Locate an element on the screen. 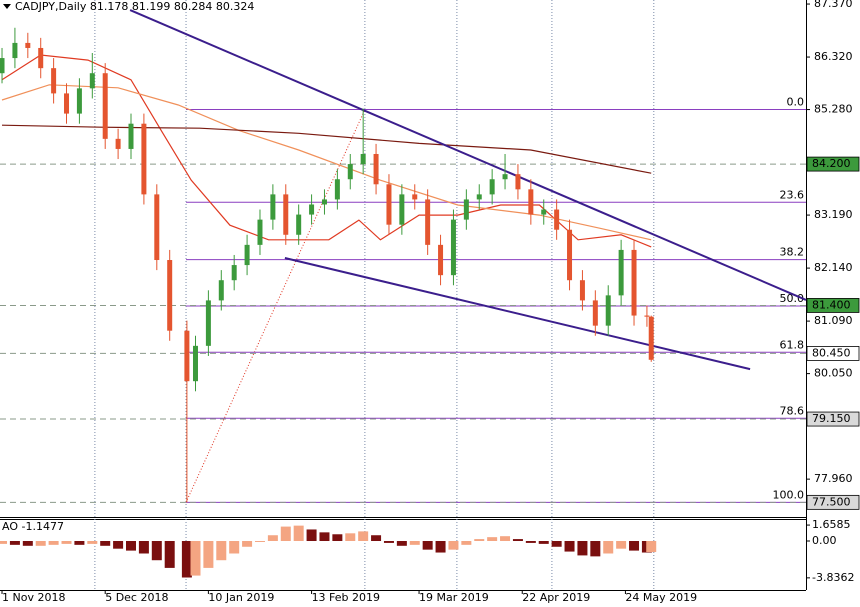 The width and height of the screenshot is (860, 607). price-tag-label: 79.150 is located at coordinates (831, 418).